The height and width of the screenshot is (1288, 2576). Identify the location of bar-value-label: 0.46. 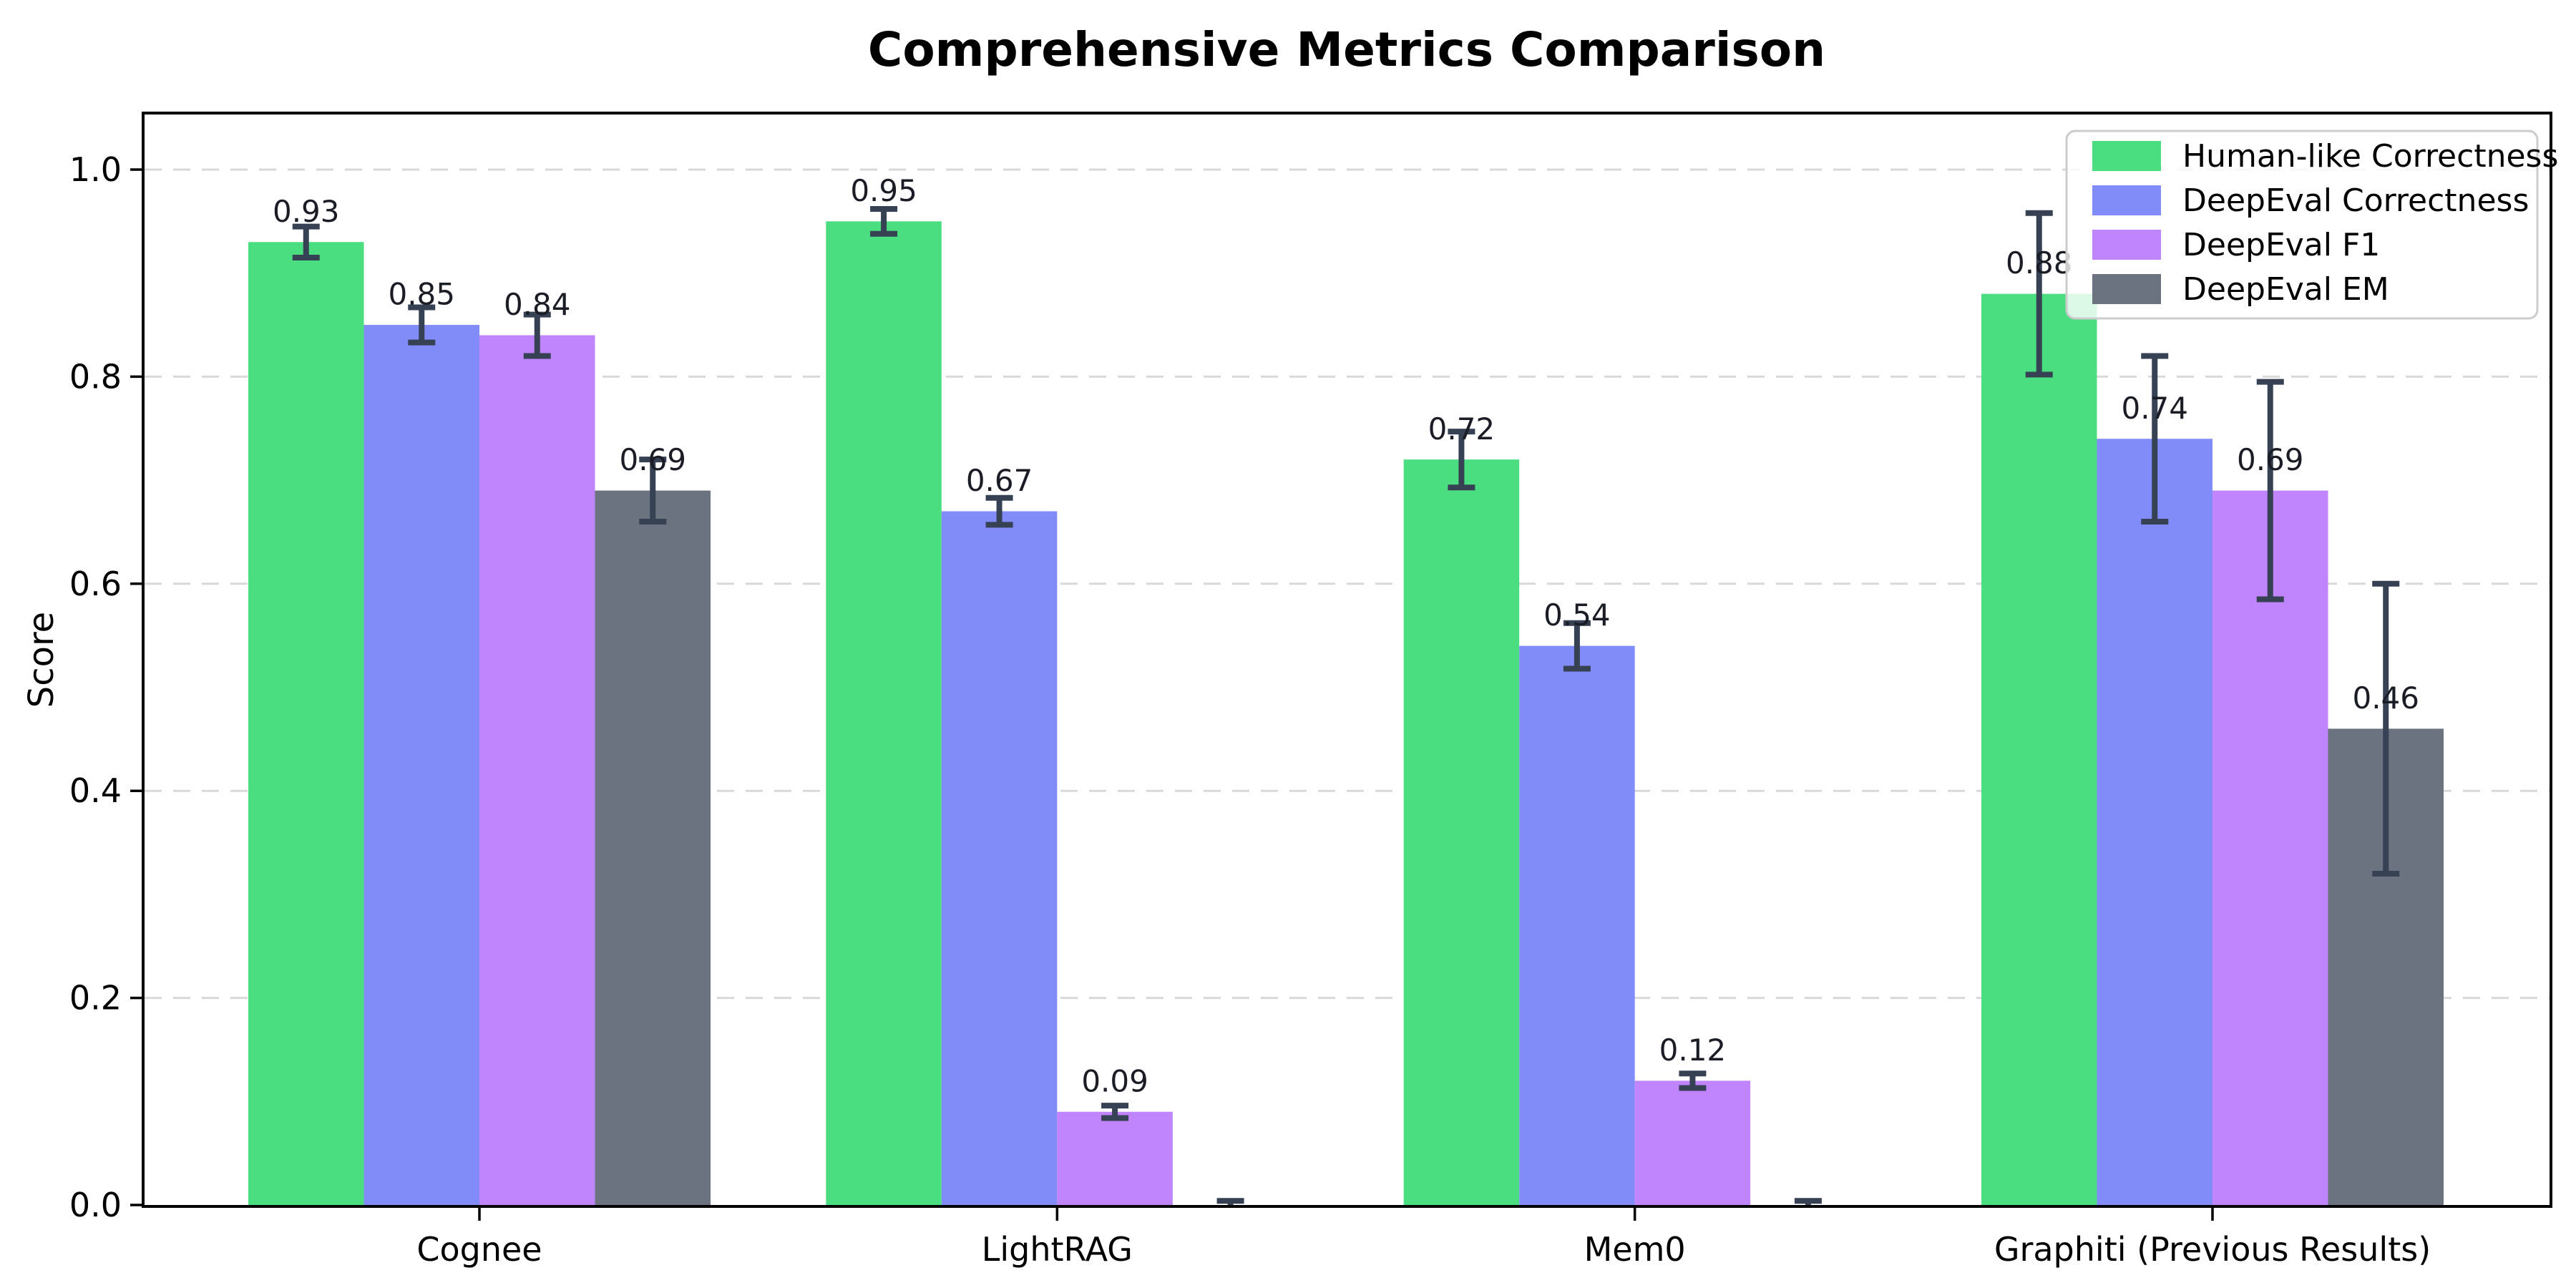
(2385, 698).